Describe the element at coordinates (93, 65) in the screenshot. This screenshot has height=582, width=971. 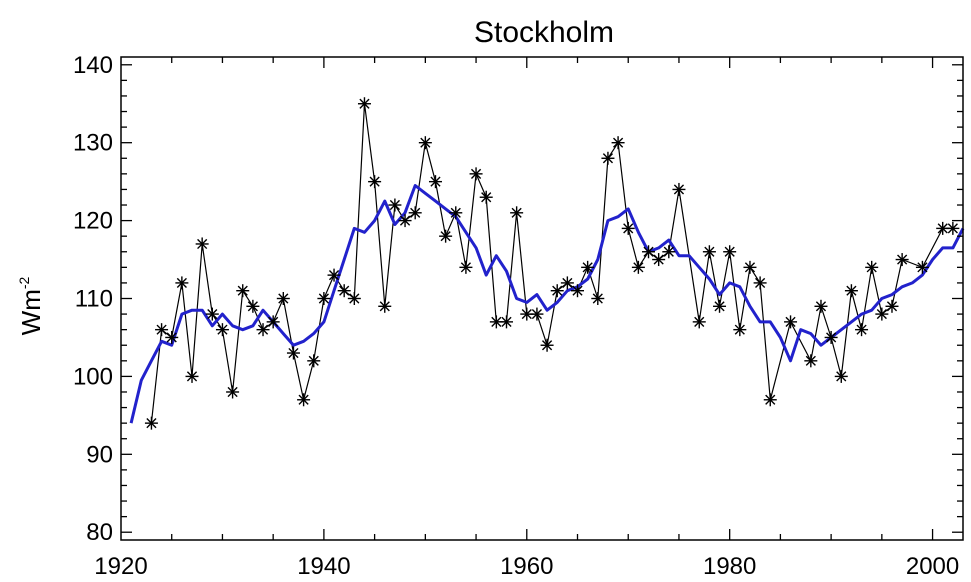
I see `y-tick-label: 140` at that location.